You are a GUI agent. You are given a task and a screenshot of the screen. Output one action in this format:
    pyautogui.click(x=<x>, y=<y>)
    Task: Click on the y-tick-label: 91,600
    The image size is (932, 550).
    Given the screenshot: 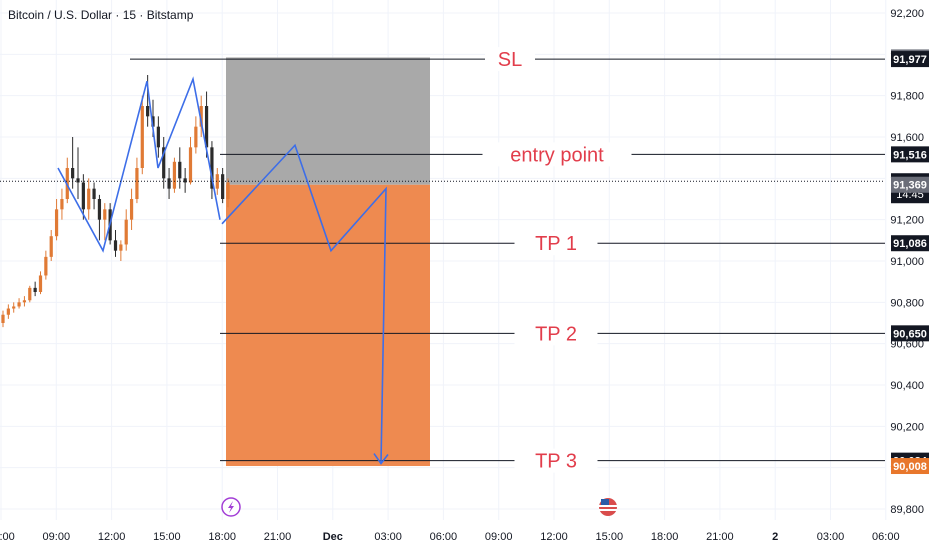 What is the action you would take?
    pyautogui.click(x=907, y=138)
    